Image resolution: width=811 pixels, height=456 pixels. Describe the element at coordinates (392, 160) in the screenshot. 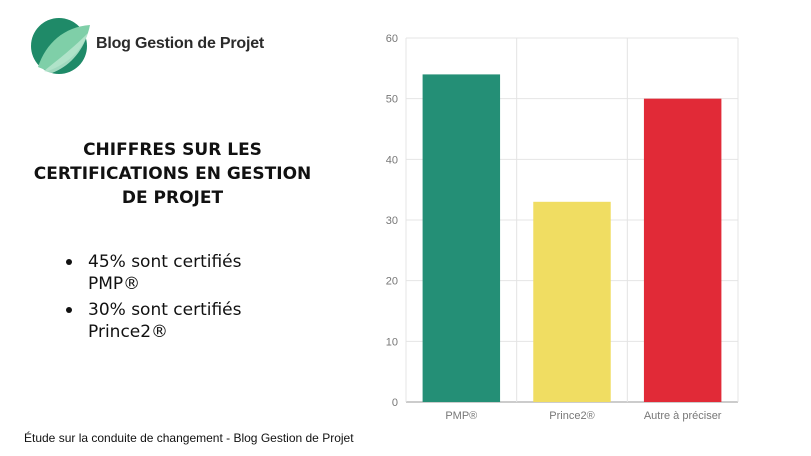

I see `y-tick-label: 40` at that location.